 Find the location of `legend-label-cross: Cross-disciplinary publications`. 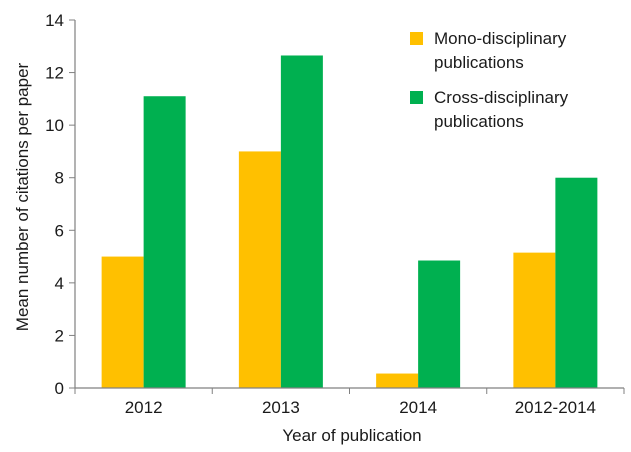

legend-label-cross: Cross-disciplinary publications is located at coordinates (501, 109).